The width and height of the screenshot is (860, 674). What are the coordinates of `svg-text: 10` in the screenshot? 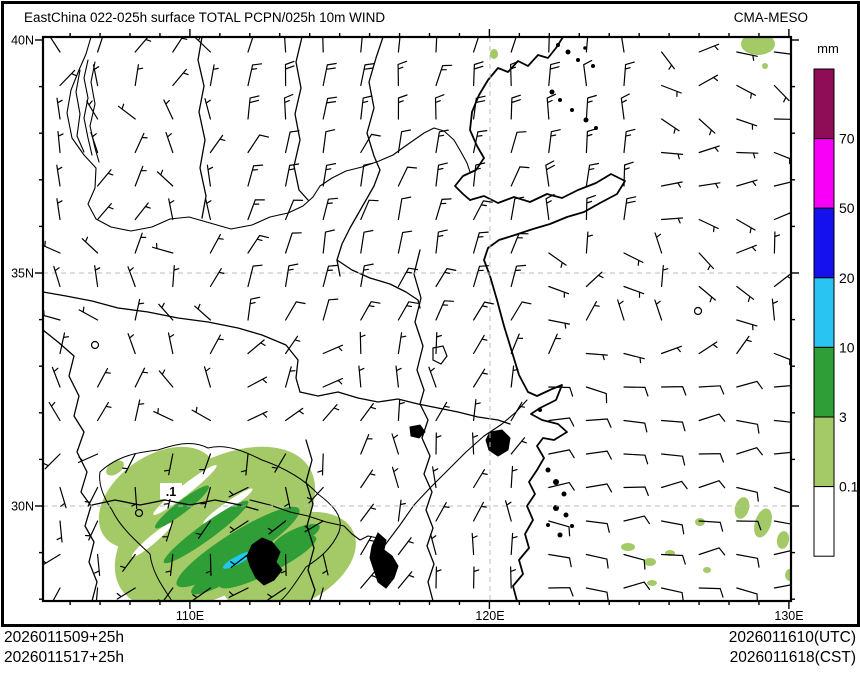 It's located at (847, 347).